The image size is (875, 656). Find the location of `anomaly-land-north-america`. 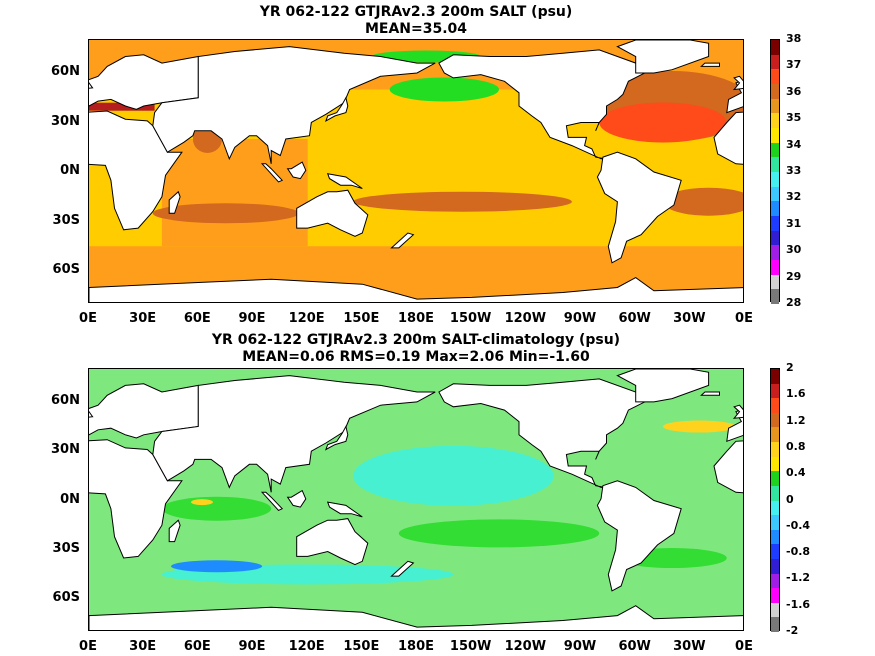

anomaly-land-north-america is located at coordinates (542, 433).